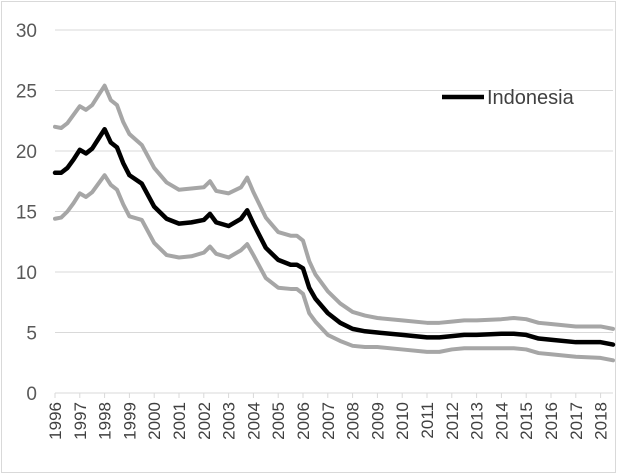 Image resolution: width=617 pixels, height=474 pixels. I want to click on x-tick-label: 2015, so click(526, 421).